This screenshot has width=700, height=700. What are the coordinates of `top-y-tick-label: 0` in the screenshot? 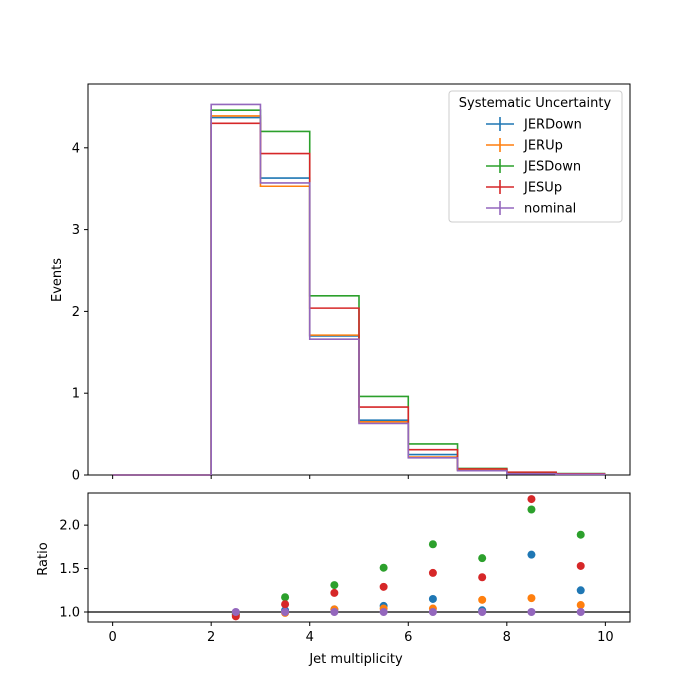 It's located at (76, 476).